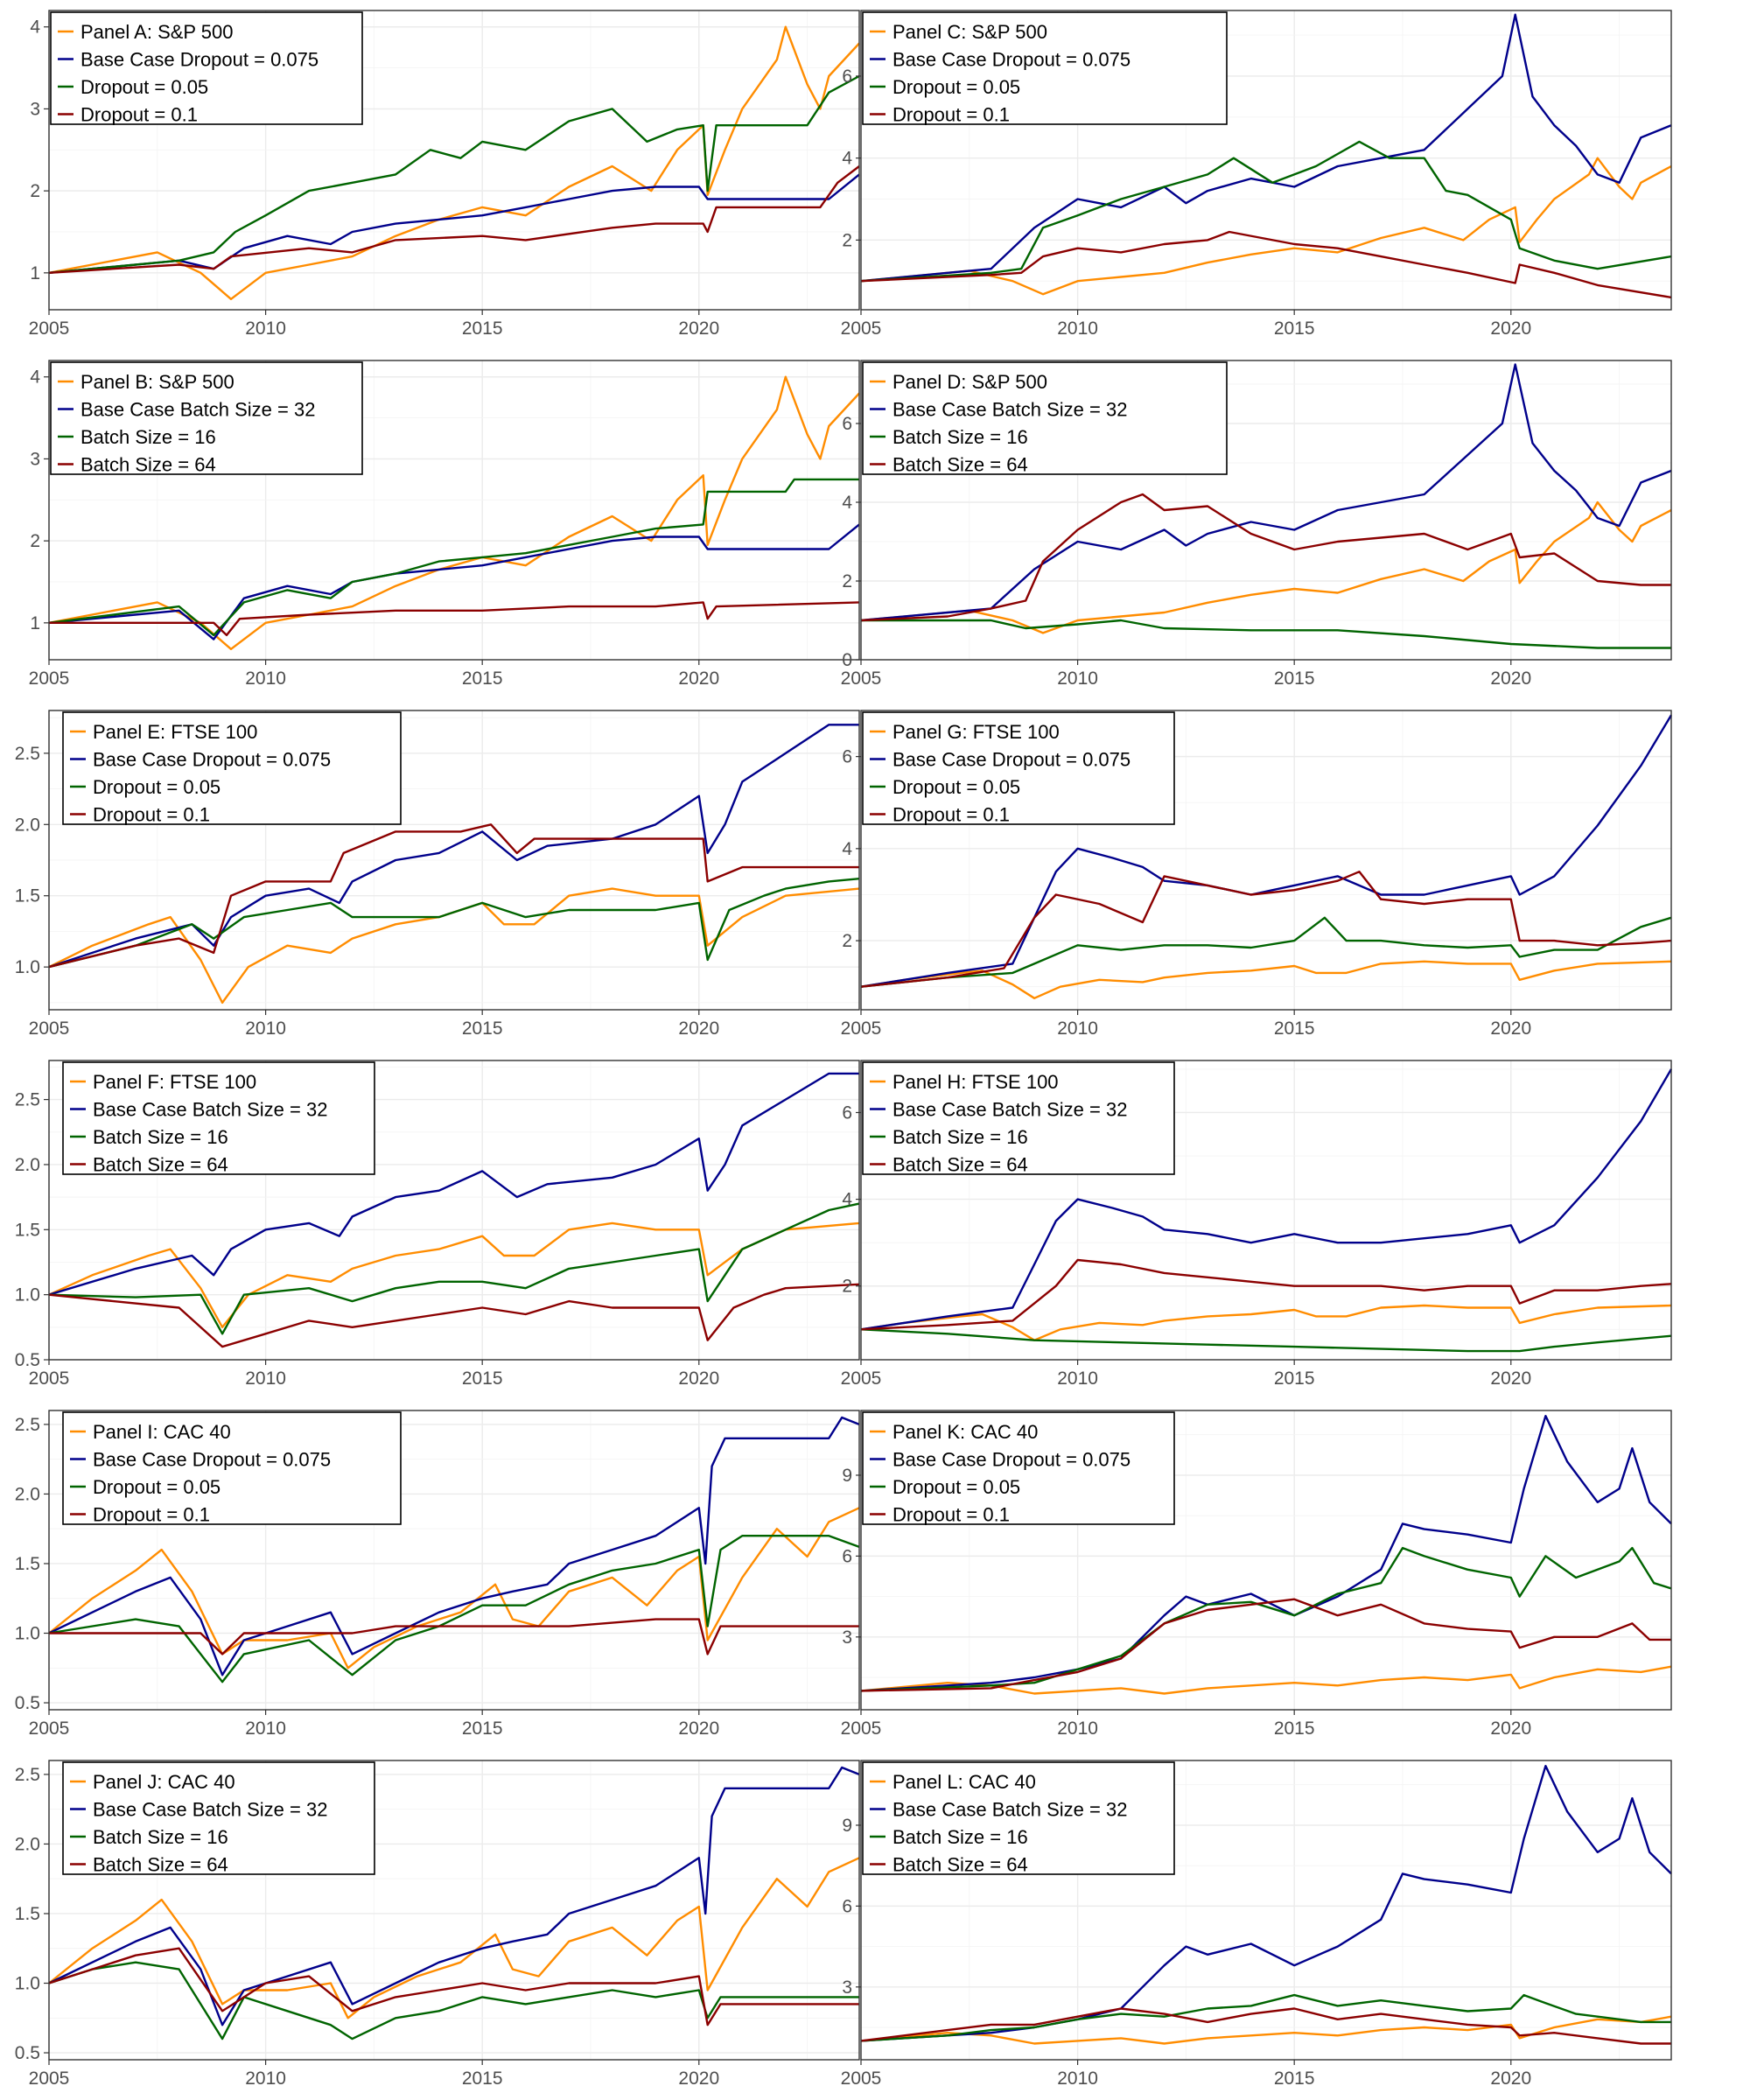  Describe the element at coordinates (49, 678) in the screenshot. I see `panel-b-x-tick-label: 2005` at that location.